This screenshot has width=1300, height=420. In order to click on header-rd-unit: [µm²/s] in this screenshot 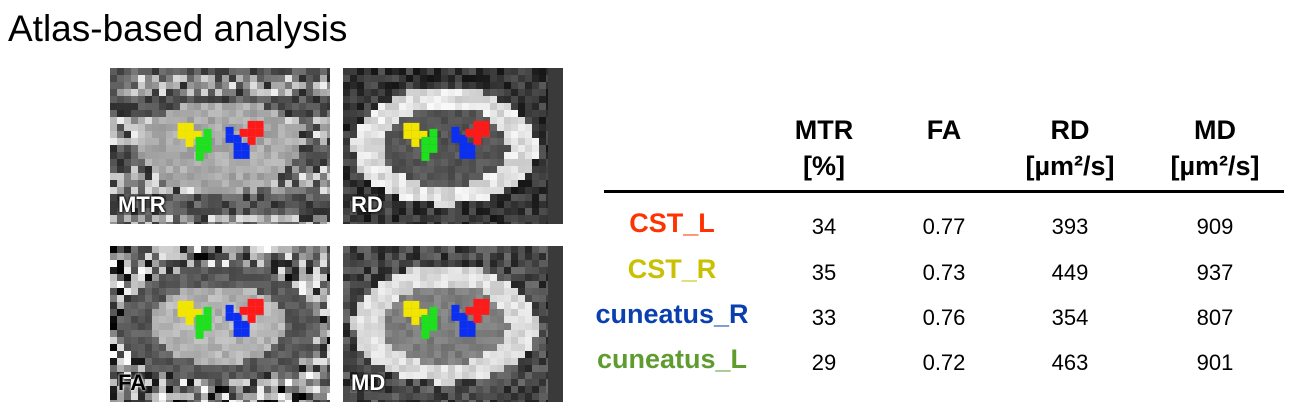, I will do `click(1070, 166)`.